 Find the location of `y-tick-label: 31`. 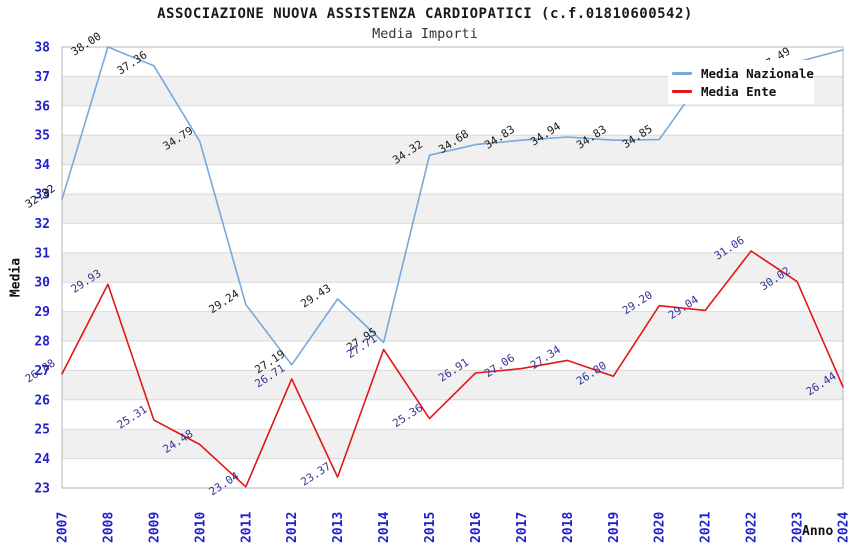

y-tick-label: 31 is located at coordinates (42, 253).